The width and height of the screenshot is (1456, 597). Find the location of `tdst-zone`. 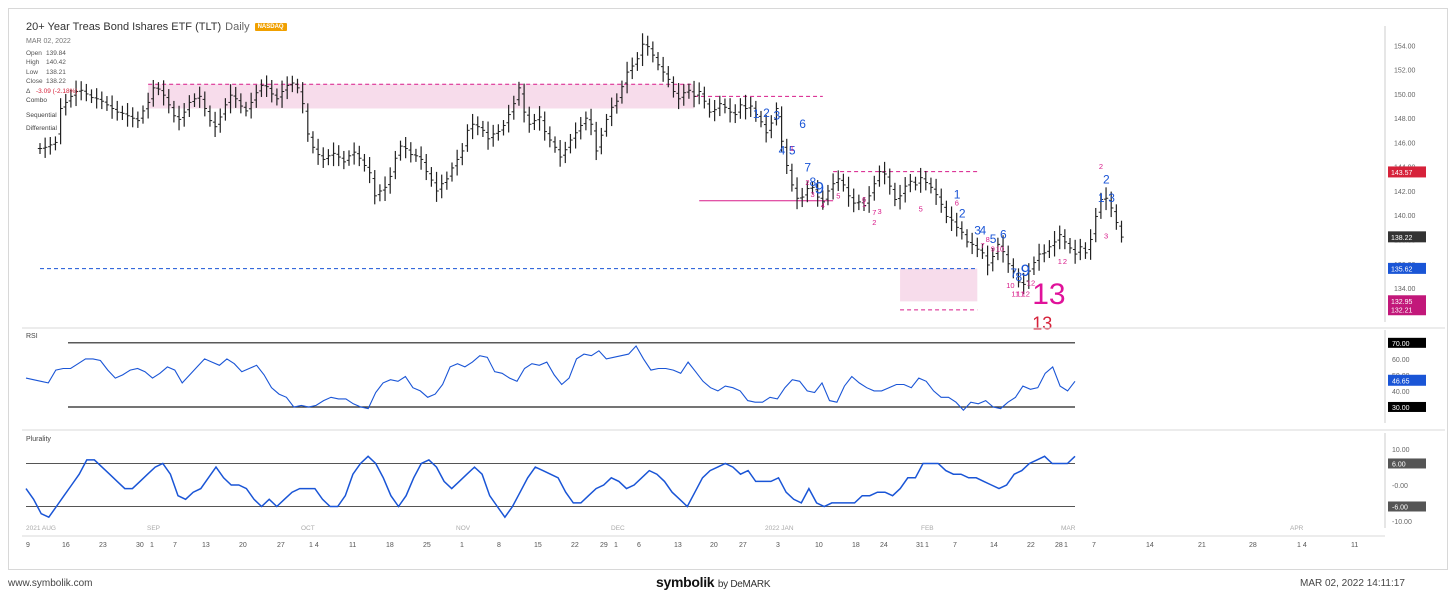

tdst-zone is located at coordinates (421, 96).